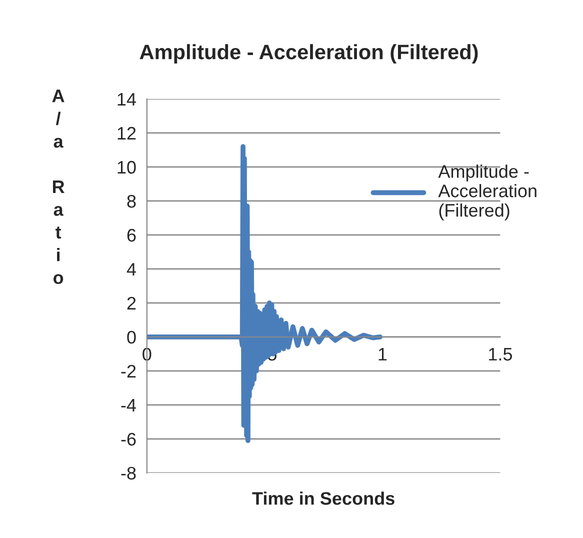  I want to click on text: A/a Ratio, so click(58, 187).